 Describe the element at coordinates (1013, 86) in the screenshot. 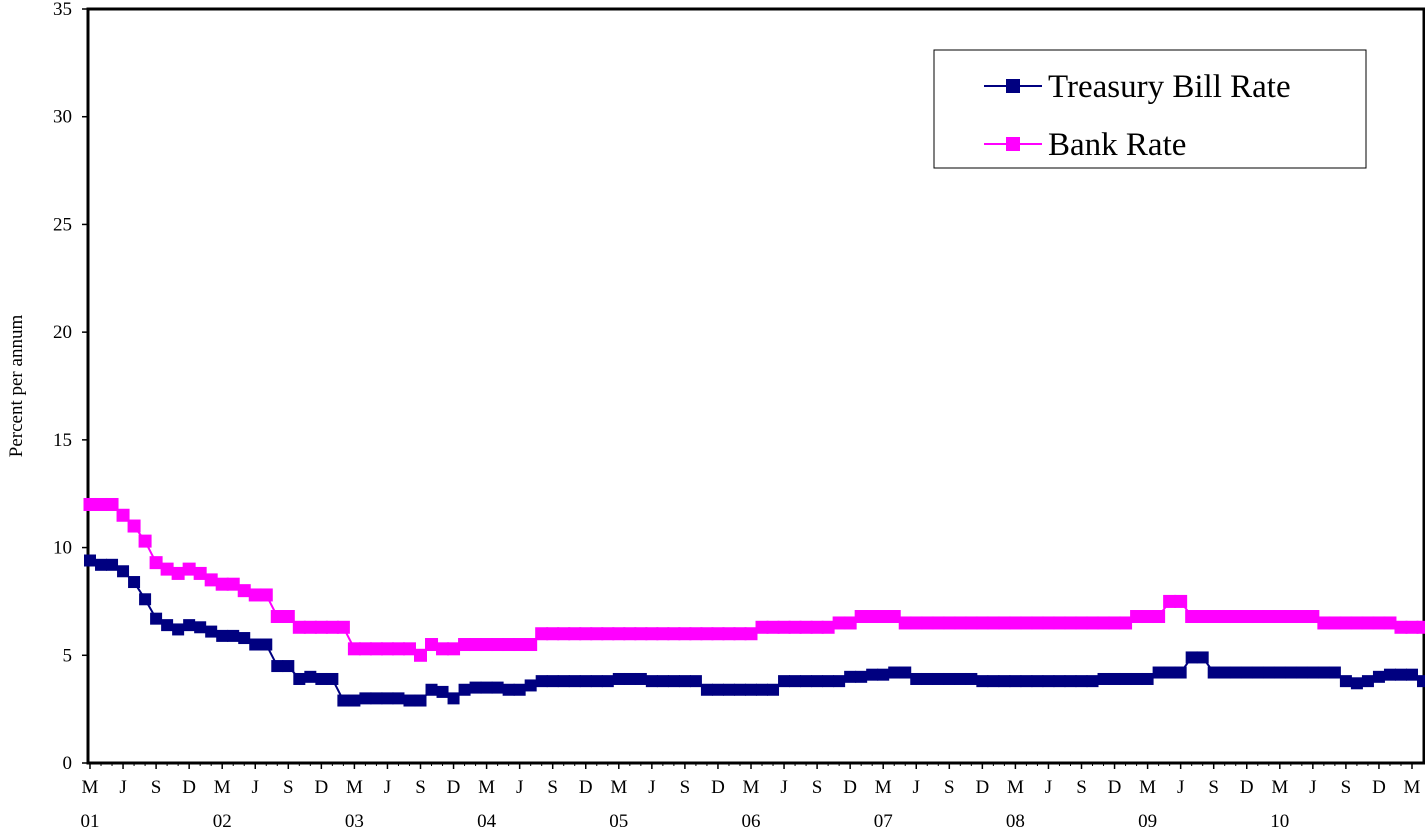

I see `legend-marker-treasury-bill-rate` at that location.